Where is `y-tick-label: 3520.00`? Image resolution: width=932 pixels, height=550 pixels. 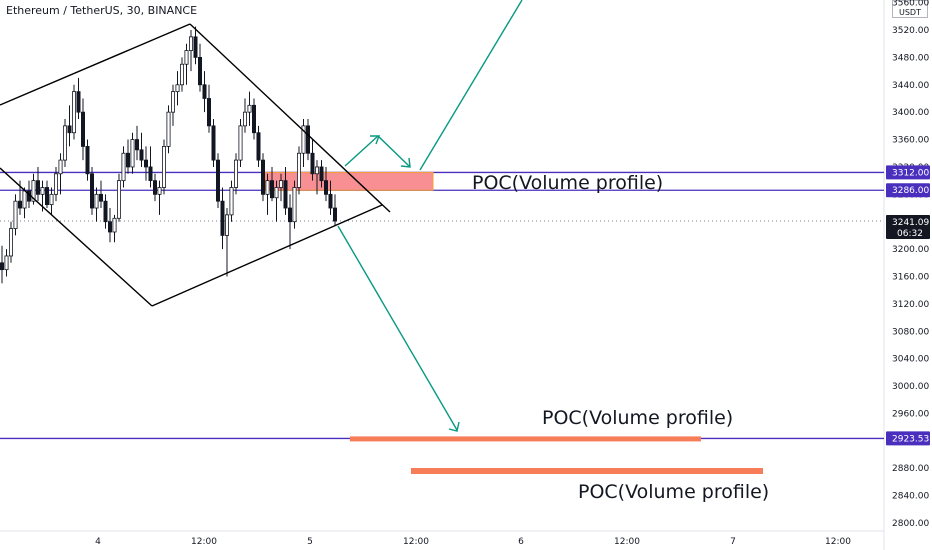
y-tick-label: 3520.00 is located at coordinates (910, 31).